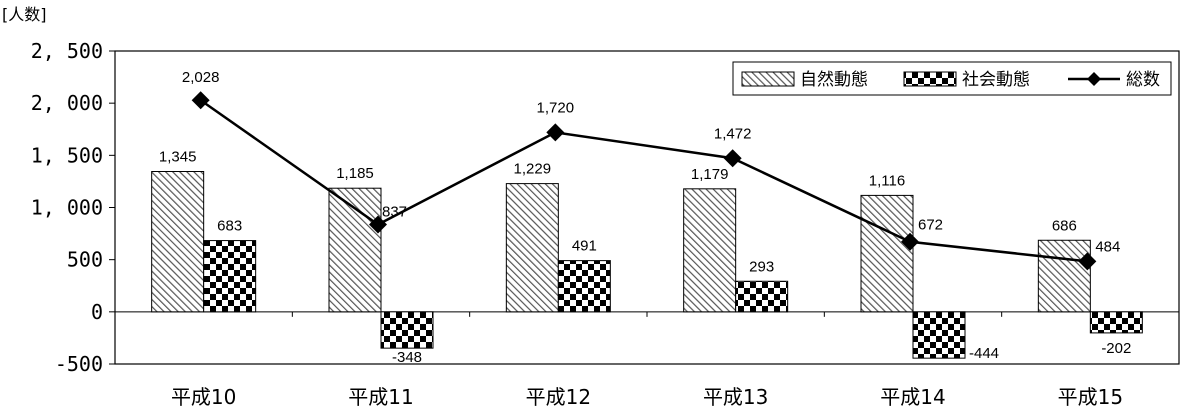 The height and width of the screenshot is (411, 1187). I want to click on y-tick-label: 1, 500, so click(67, 155).